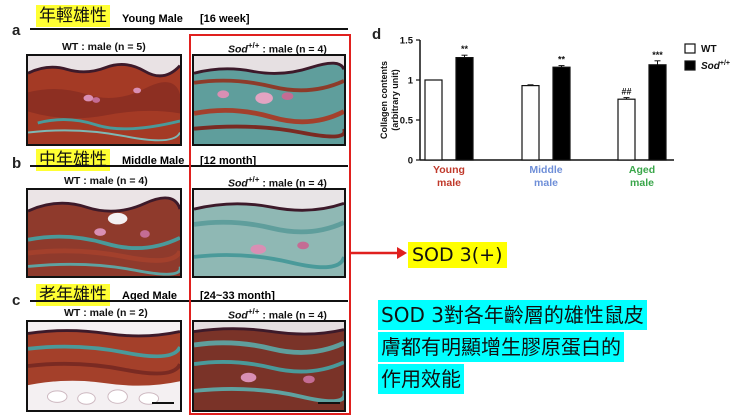  Describe the element at coordinates (384, 100) in the screenshot. I see `y-axis-label-line1: Collagen contents` at that location.